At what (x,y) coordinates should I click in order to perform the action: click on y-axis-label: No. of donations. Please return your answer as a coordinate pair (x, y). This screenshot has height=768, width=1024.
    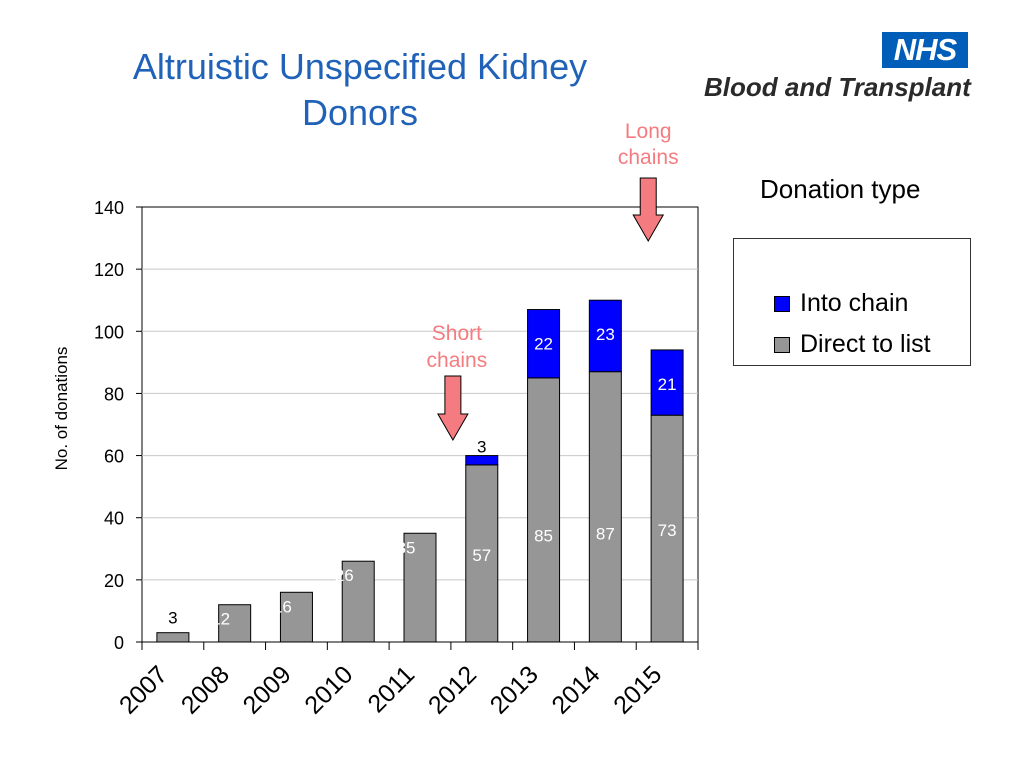
    Looking at the image, I should click on (61, 409).